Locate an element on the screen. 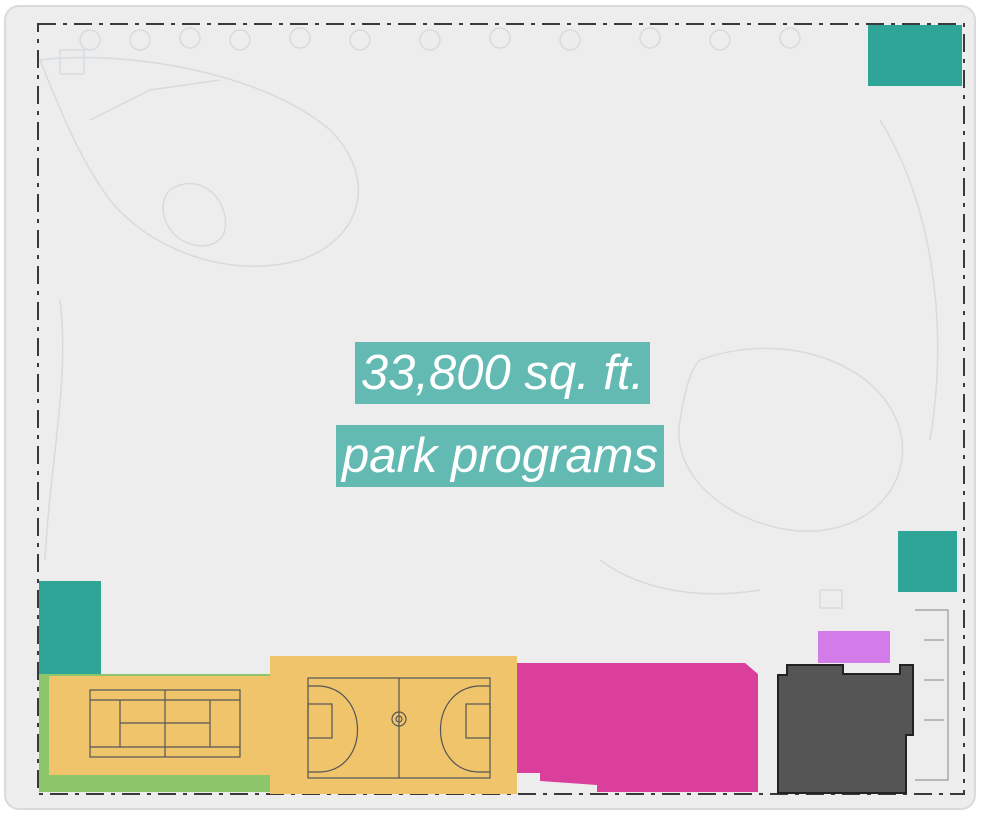  program-label: park programs is located at coordinates (491, 456).